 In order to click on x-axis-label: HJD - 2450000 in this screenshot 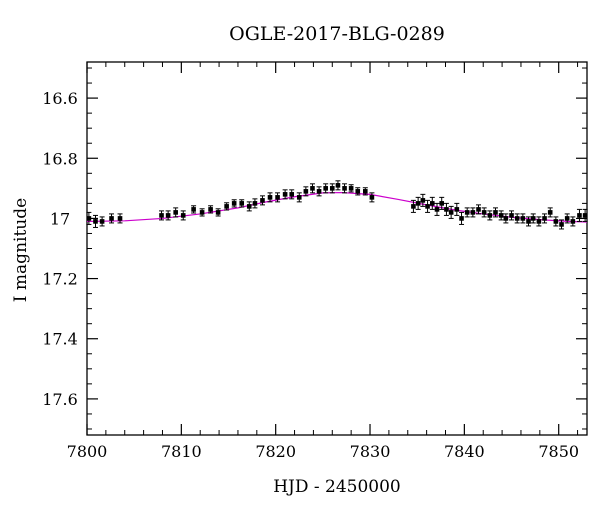, I will do `click(337, 487)`.